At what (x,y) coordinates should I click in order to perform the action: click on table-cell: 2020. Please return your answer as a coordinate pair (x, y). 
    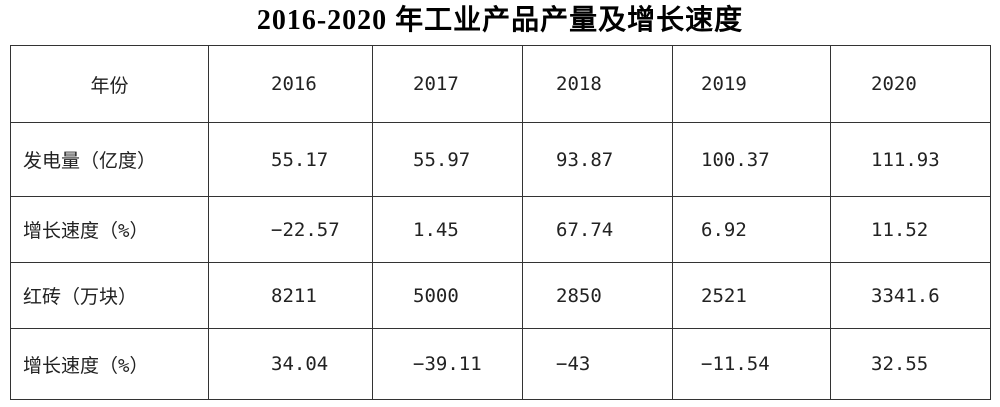
    Looking at the image, I should click on (910, 84).